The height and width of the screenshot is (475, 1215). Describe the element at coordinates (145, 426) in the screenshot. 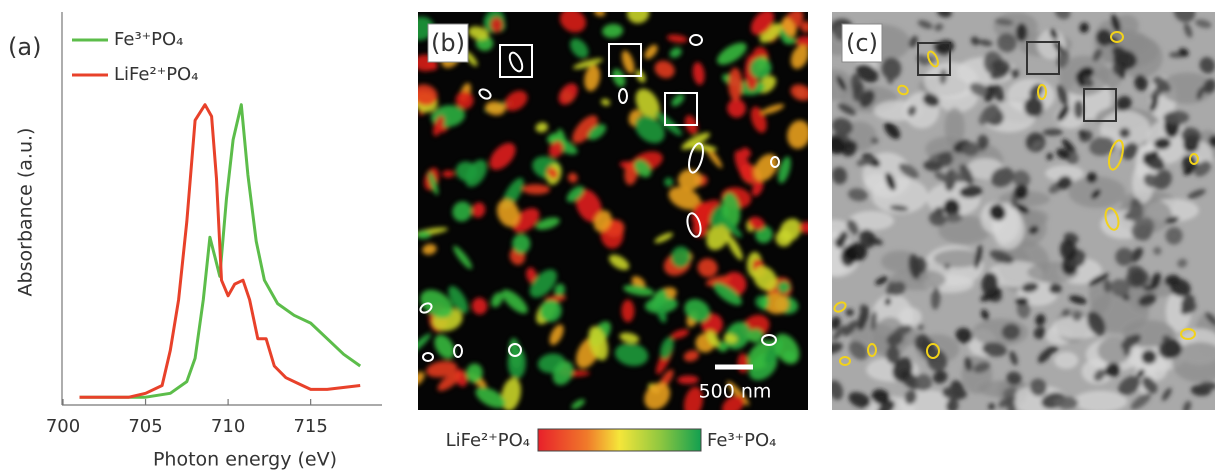

I see `x-tick-label: 705` at that location.